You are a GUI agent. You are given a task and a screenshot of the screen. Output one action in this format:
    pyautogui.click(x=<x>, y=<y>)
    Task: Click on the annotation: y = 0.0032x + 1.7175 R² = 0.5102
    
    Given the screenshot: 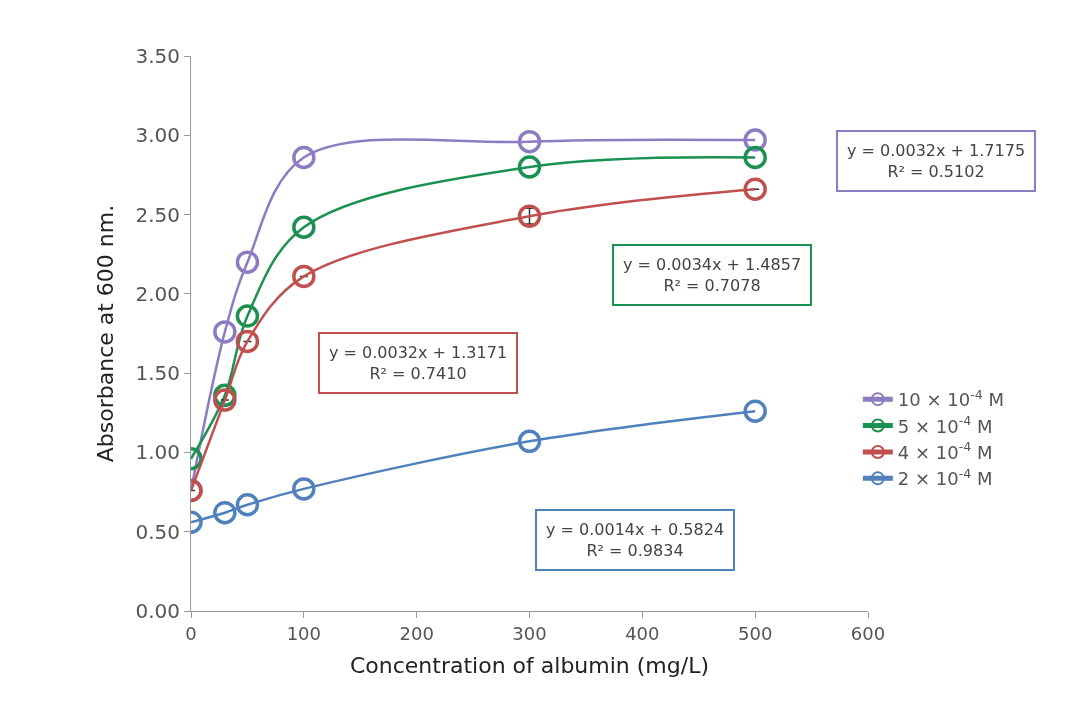 What is the action you would take?
    pyautogui.click(x=936, y=161)
    